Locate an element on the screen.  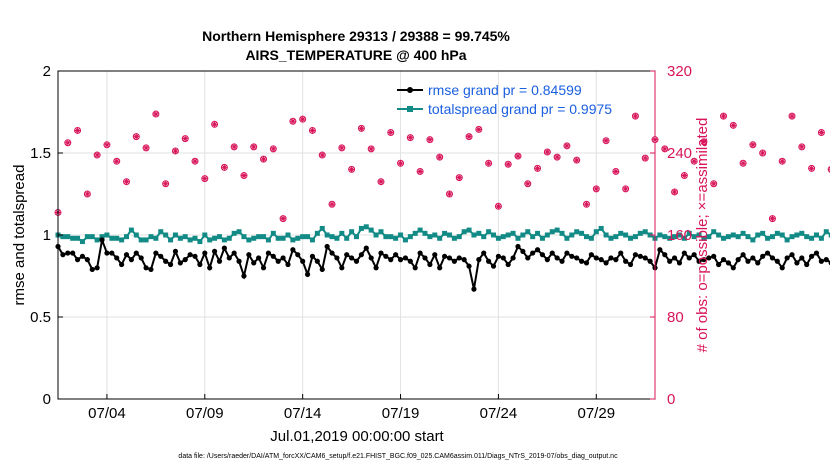
y-left-tick-label: 0 is located at coordinates (47, 399).